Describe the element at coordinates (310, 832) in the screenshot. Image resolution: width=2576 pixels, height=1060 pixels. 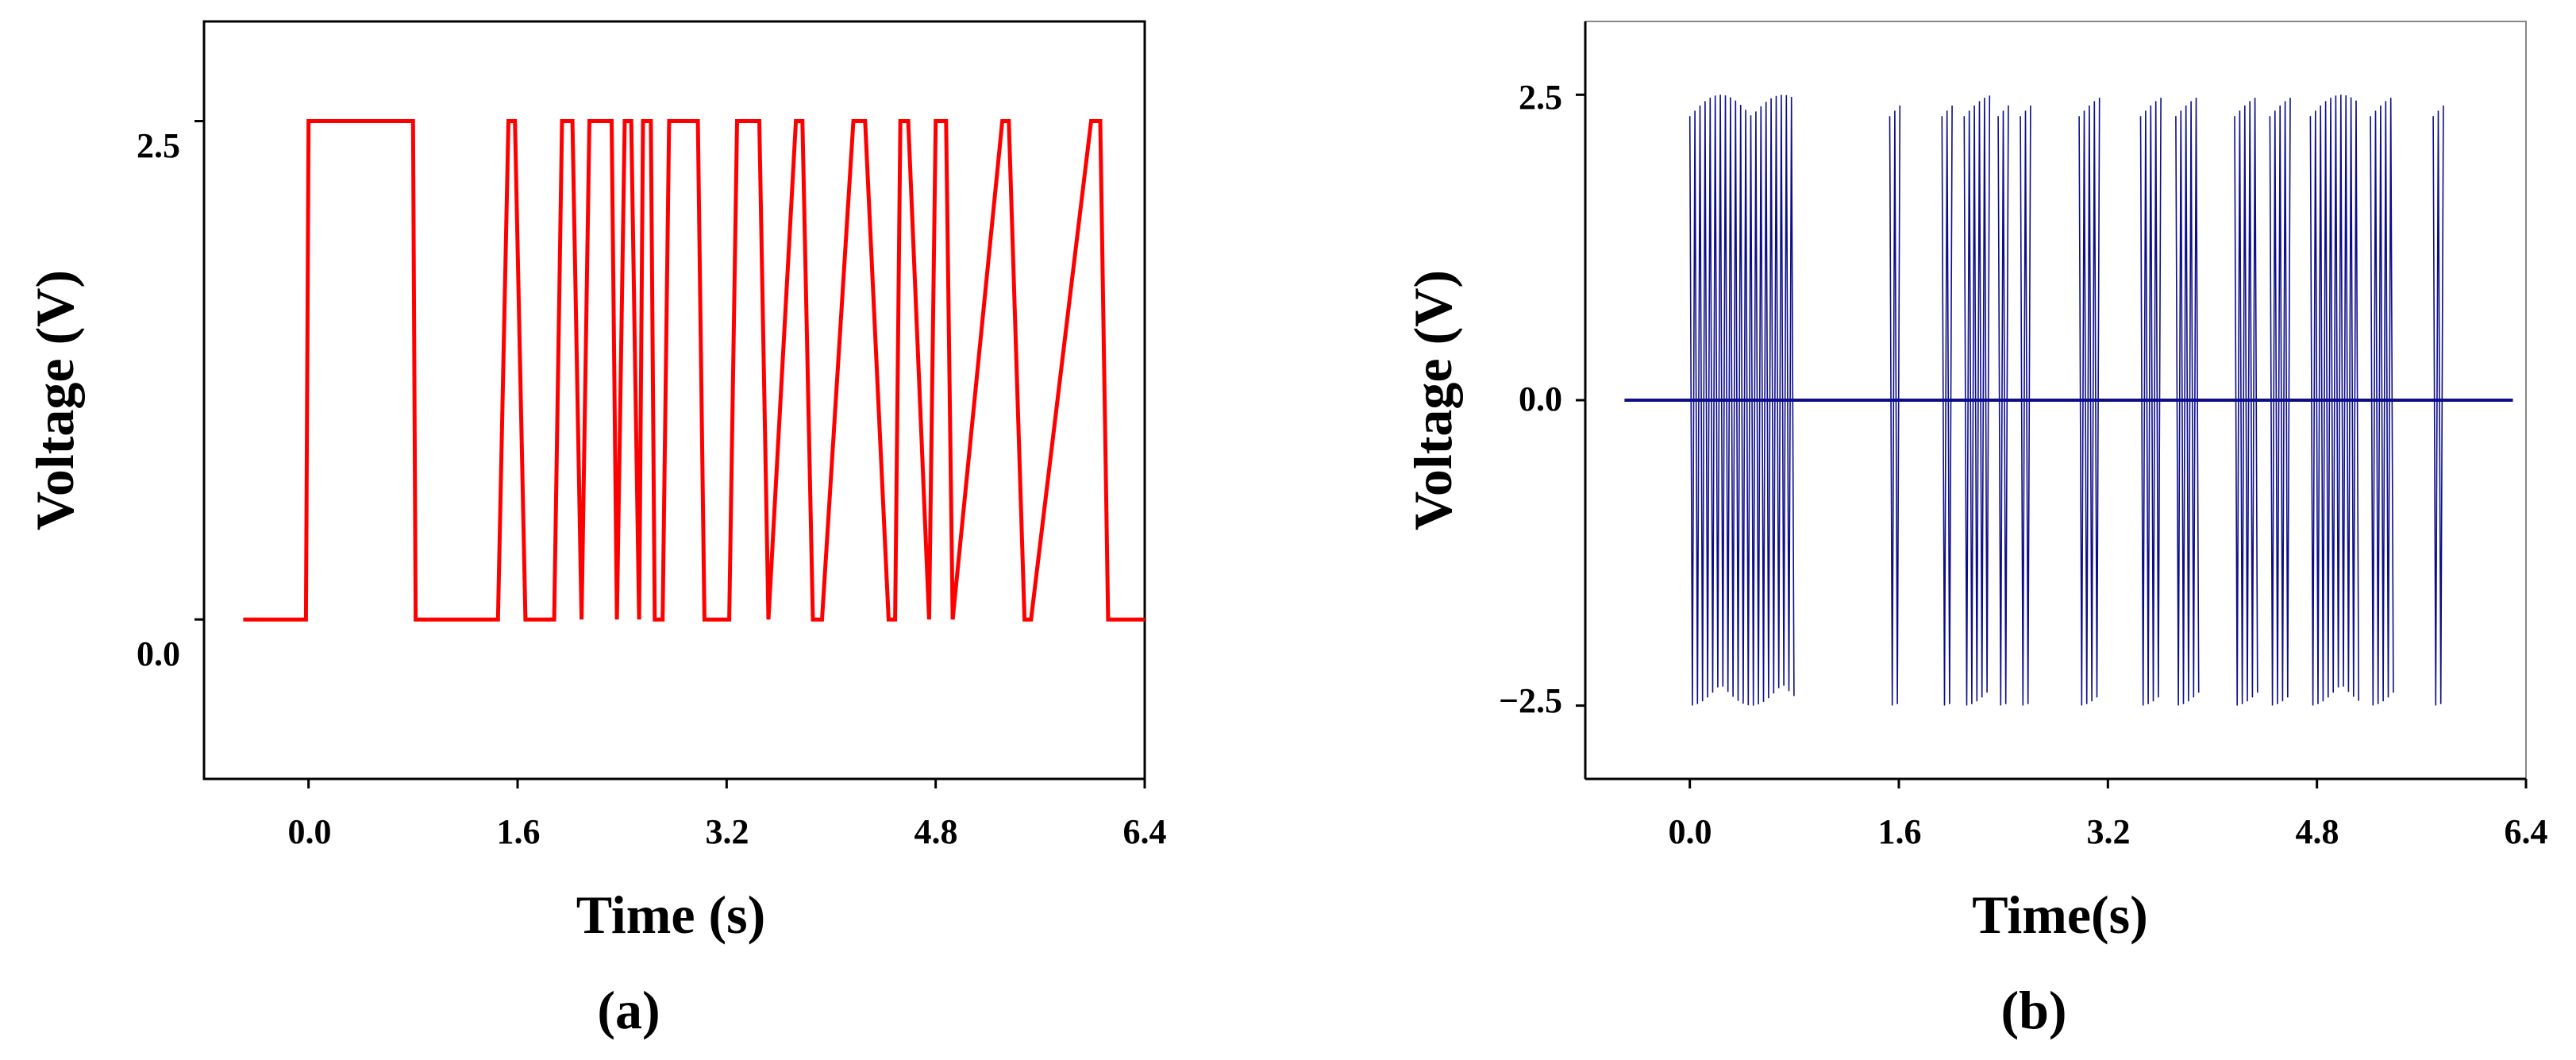
I see `x-tick-label-a-0.0: 0.0` at that location.